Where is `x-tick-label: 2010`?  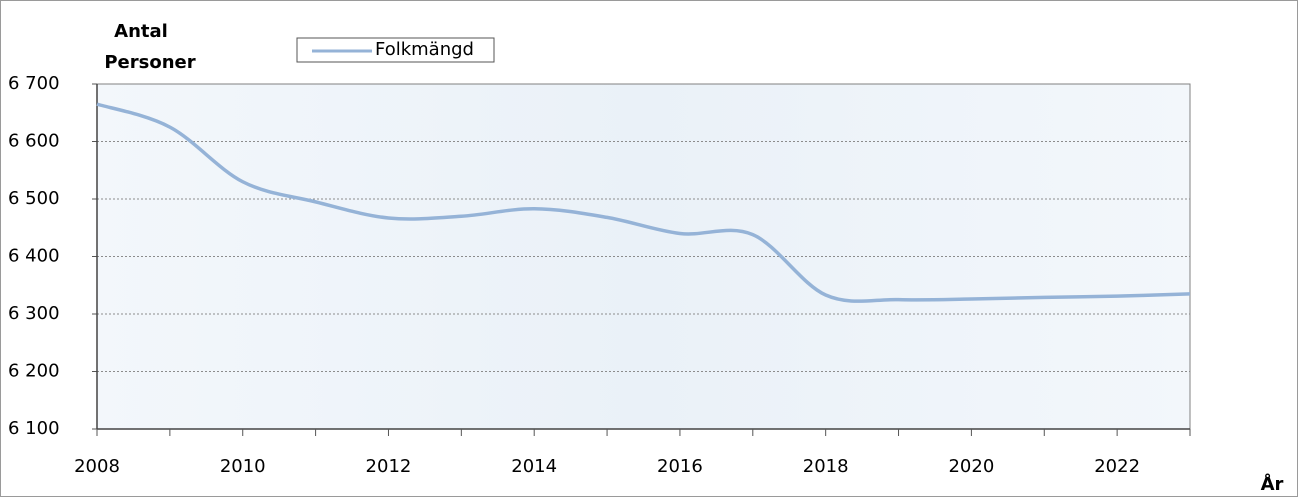
x-tick-label: 2010 is located at coordinates (243, 466).